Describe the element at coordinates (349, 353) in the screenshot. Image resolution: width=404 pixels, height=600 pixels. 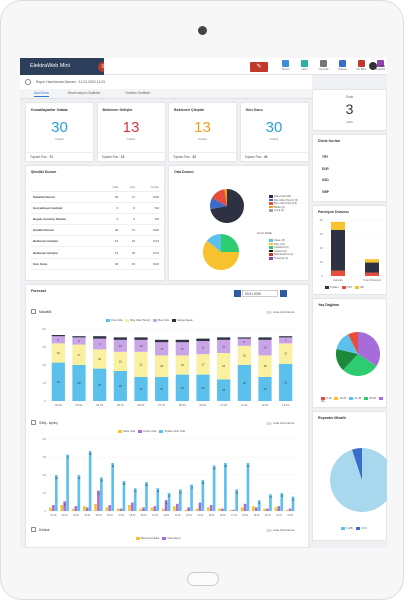
I see `age-card: Yaş Dağılımı 0-18 19-30 31-45 46-60 60+` at that location.